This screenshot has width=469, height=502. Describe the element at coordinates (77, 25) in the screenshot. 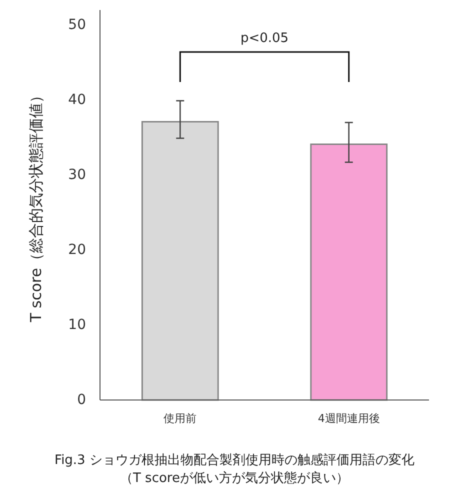

I see `y-tick-label: 50` at that location.